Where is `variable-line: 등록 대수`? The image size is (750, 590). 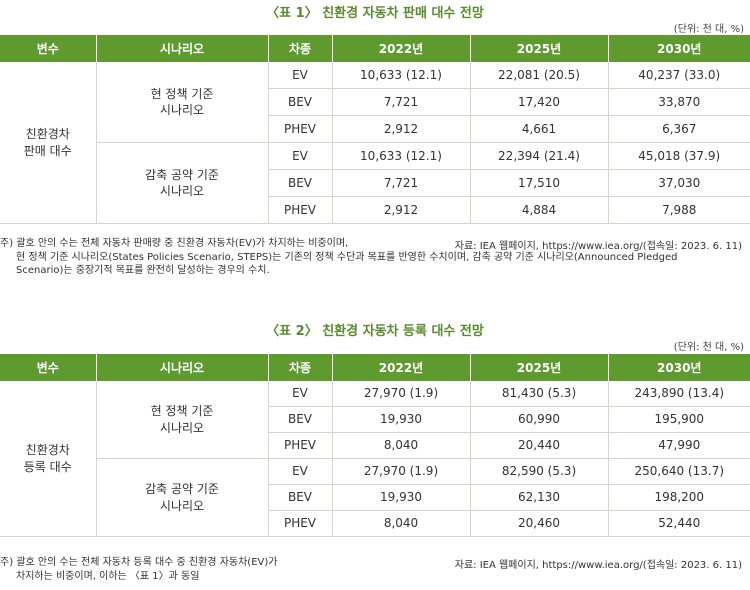 variable-line: 등록 대수 is located at coordinates (47, 466).